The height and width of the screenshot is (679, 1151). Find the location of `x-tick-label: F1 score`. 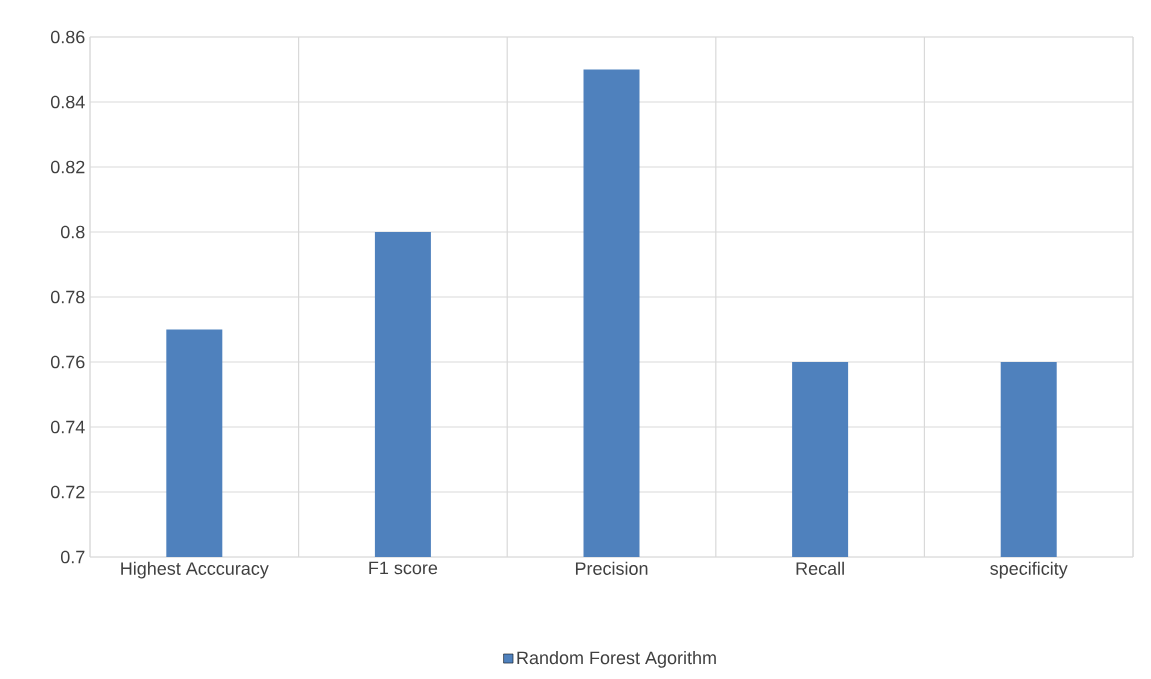

x-tick-label: F1 score is located at coordinates (403, 568).